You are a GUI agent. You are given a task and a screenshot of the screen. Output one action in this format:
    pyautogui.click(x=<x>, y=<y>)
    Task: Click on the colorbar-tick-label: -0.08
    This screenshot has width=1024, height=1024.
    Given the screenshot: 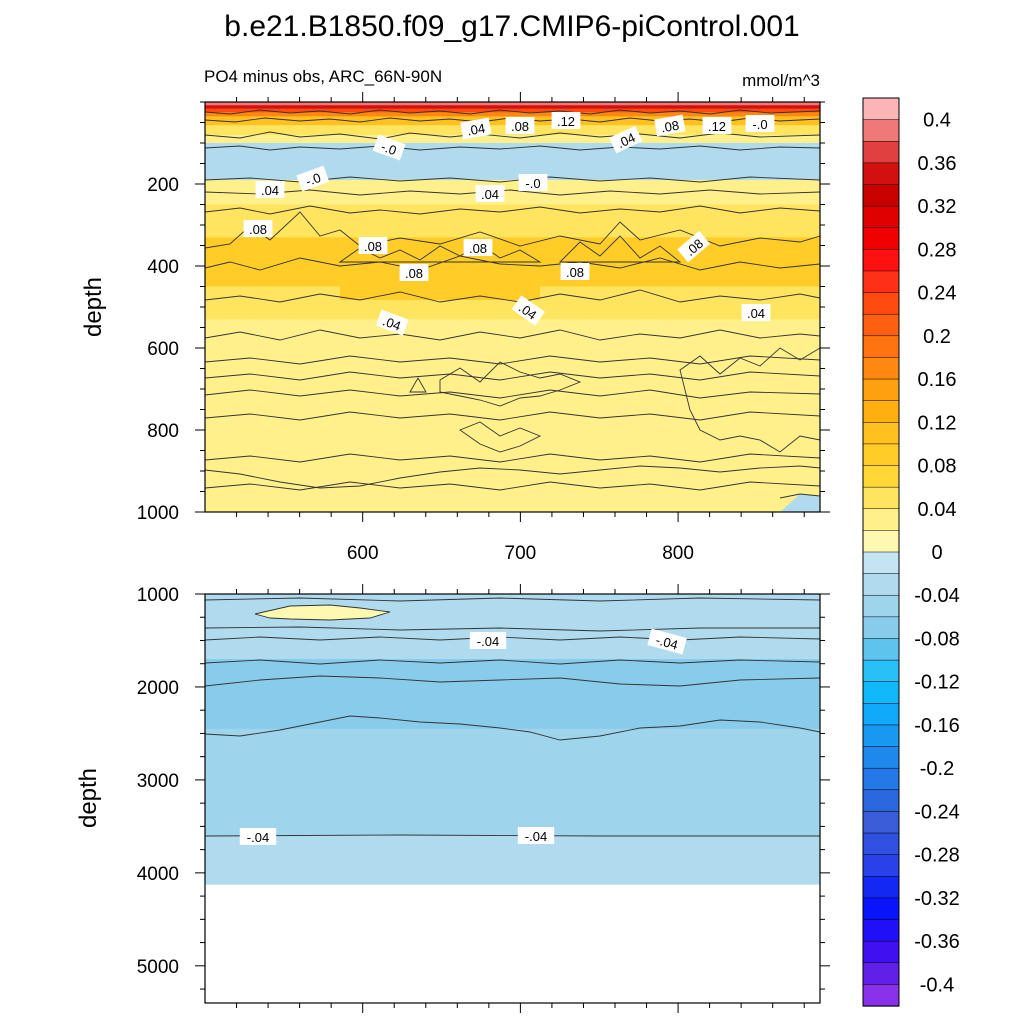 What is the action you would take?
    pyautogui.click(x=937, y=639)
    